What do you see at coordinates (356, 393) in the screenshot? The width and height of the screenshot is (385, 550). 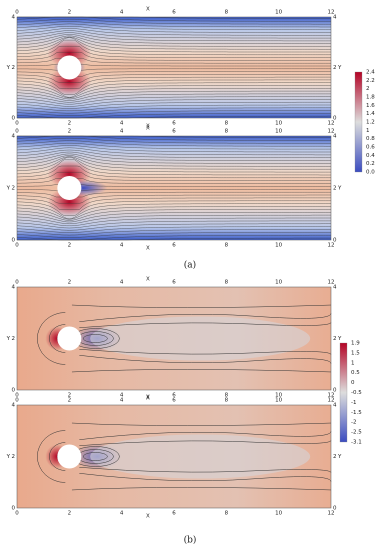 I see `colorbar-tick-label: -0.5` at bounding box center [356, 393].